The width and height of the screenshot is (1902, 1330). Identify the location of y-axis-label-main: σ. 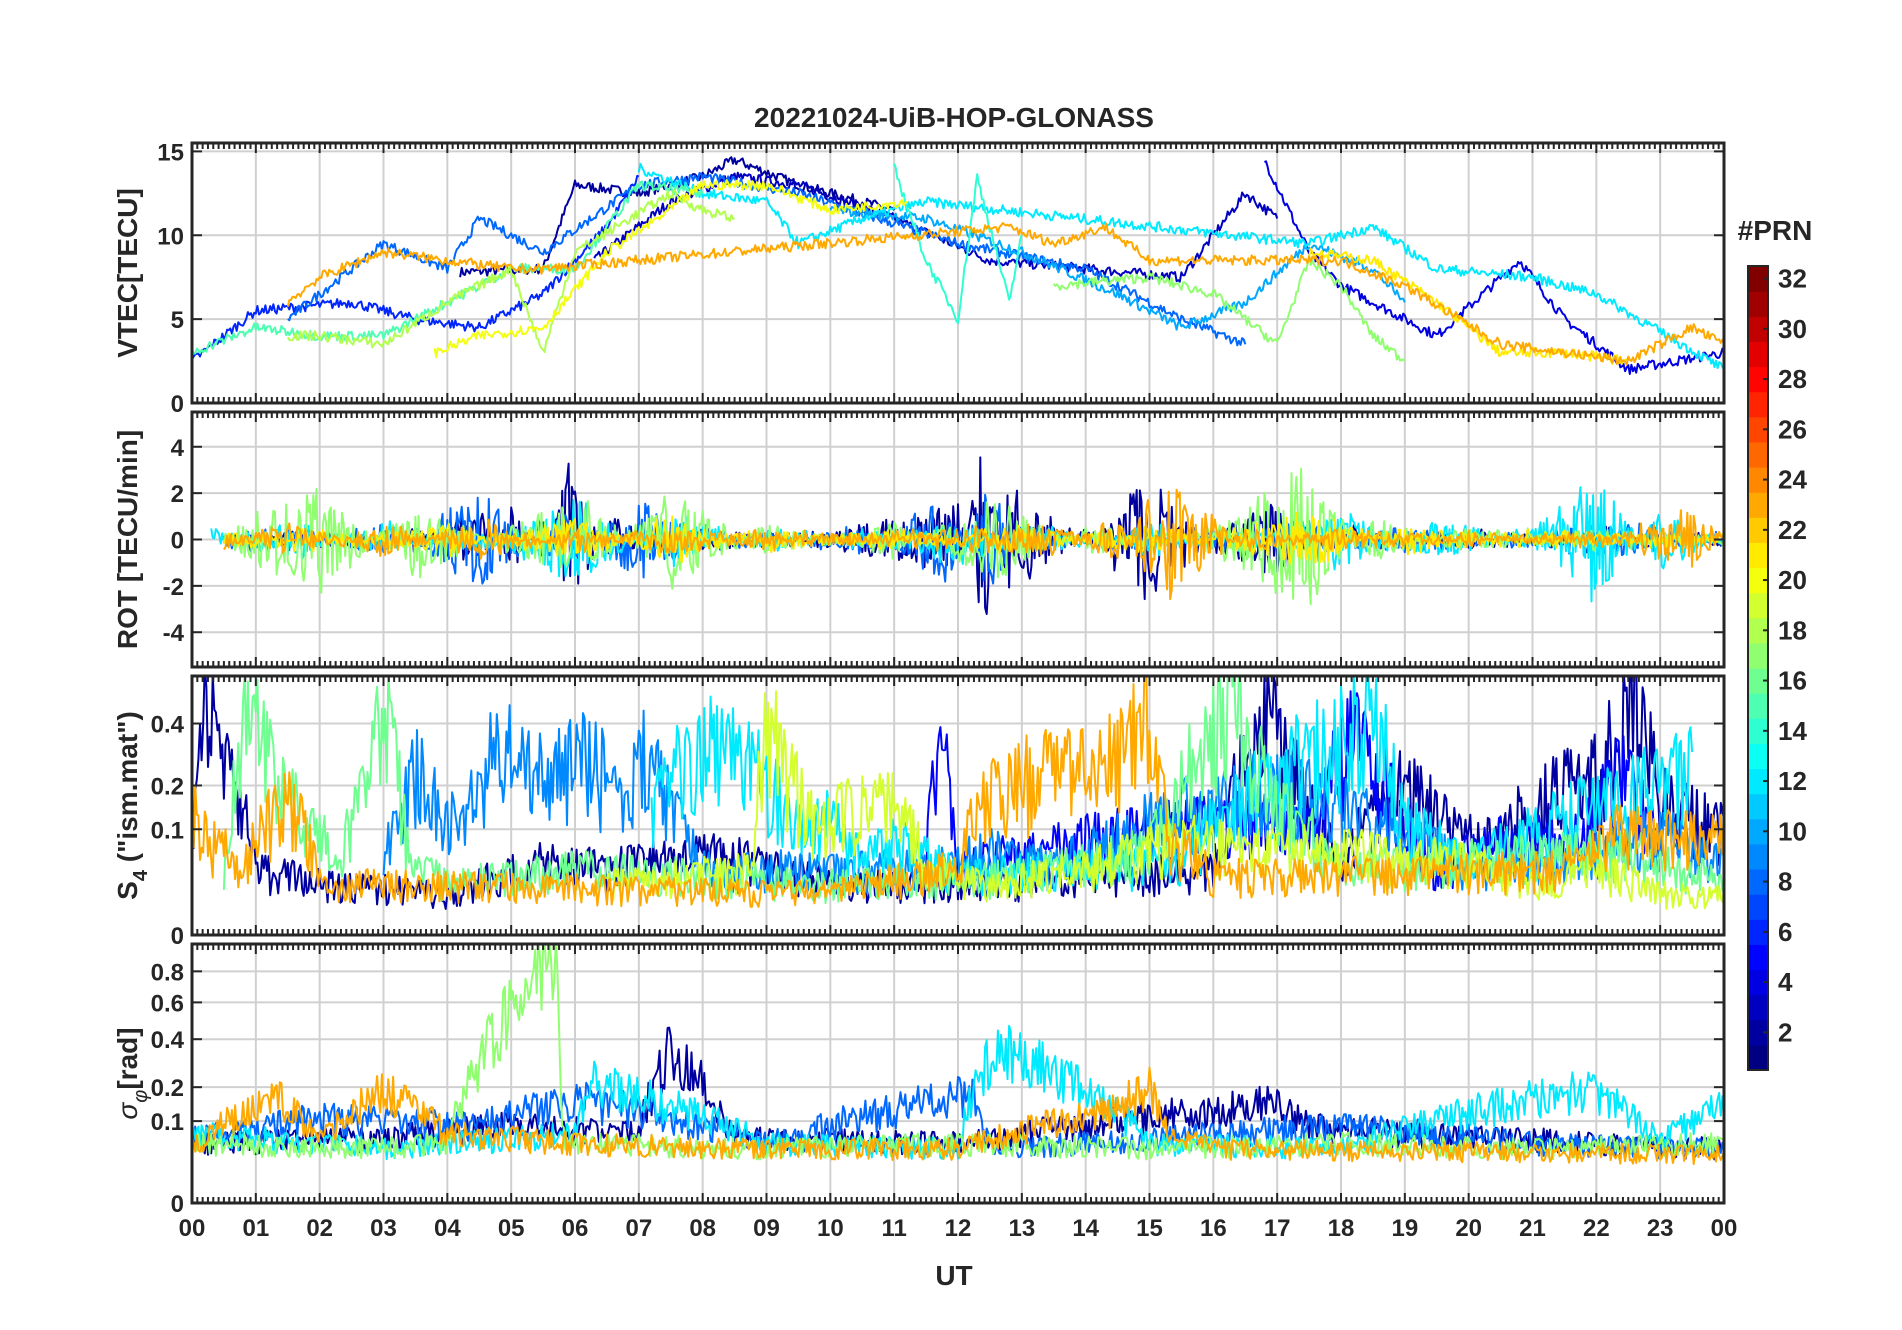
(127, 1111).